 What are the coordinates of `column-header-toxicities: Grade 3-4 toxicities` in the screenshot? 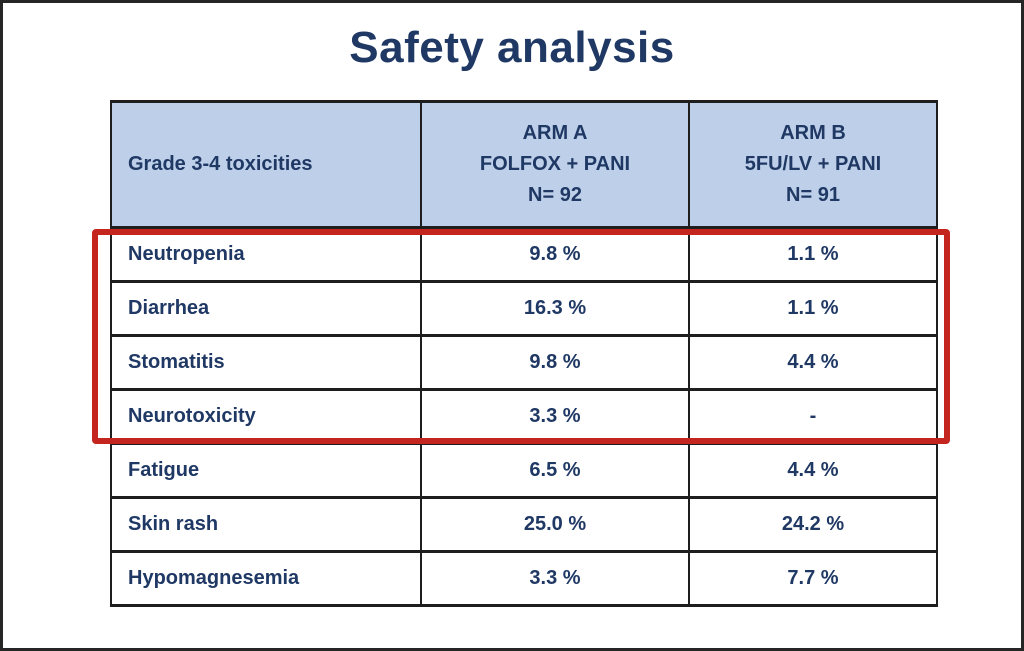 It's located at (266, 164).